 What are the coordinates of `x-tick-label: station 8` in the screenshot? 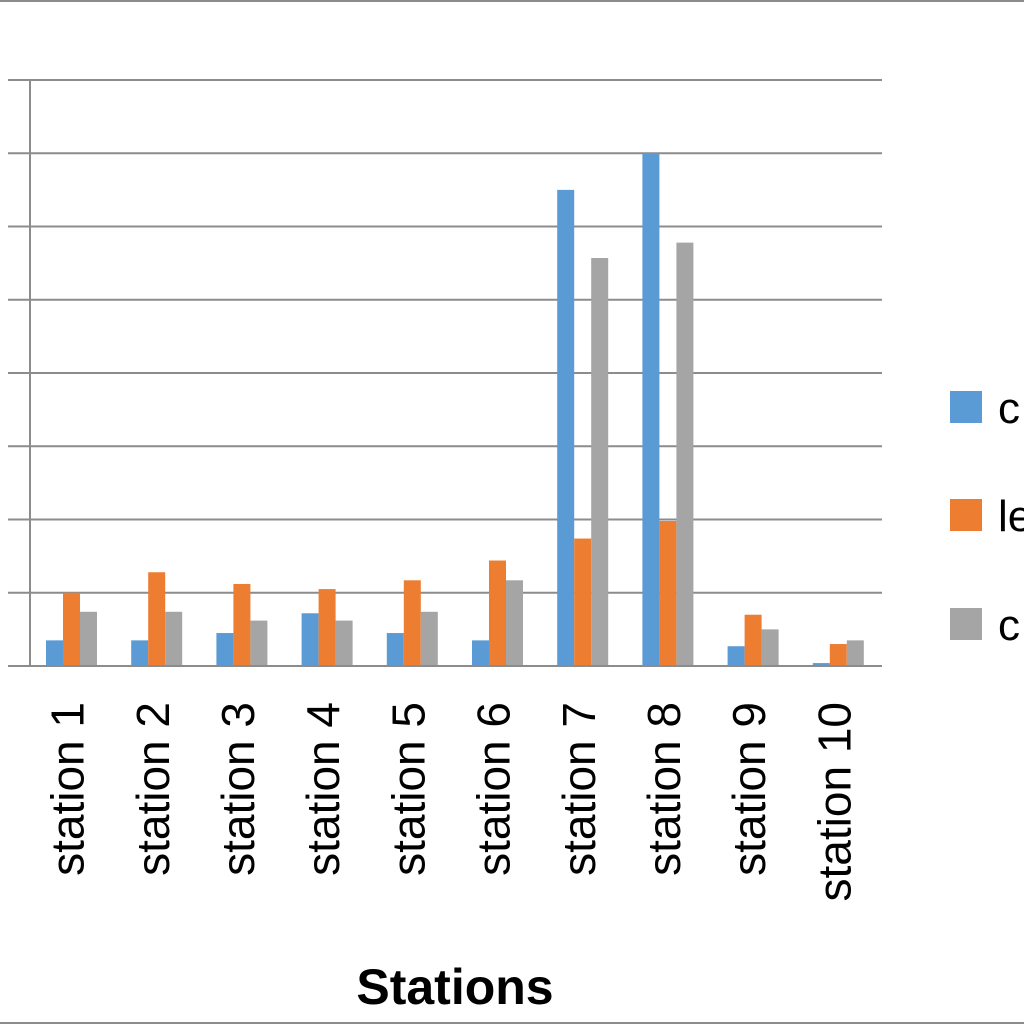 It's located at (664, 789).